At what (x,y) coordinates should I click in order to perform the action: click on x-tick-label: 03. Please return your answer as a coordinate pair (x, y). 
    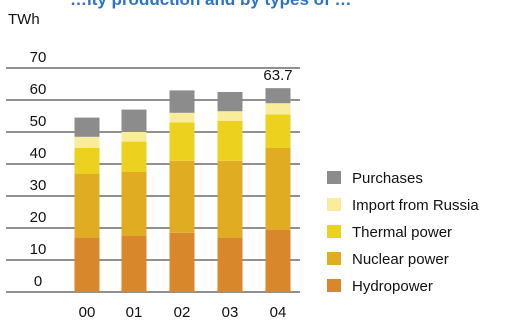
    Looking at the image, I should click on (230, 312).